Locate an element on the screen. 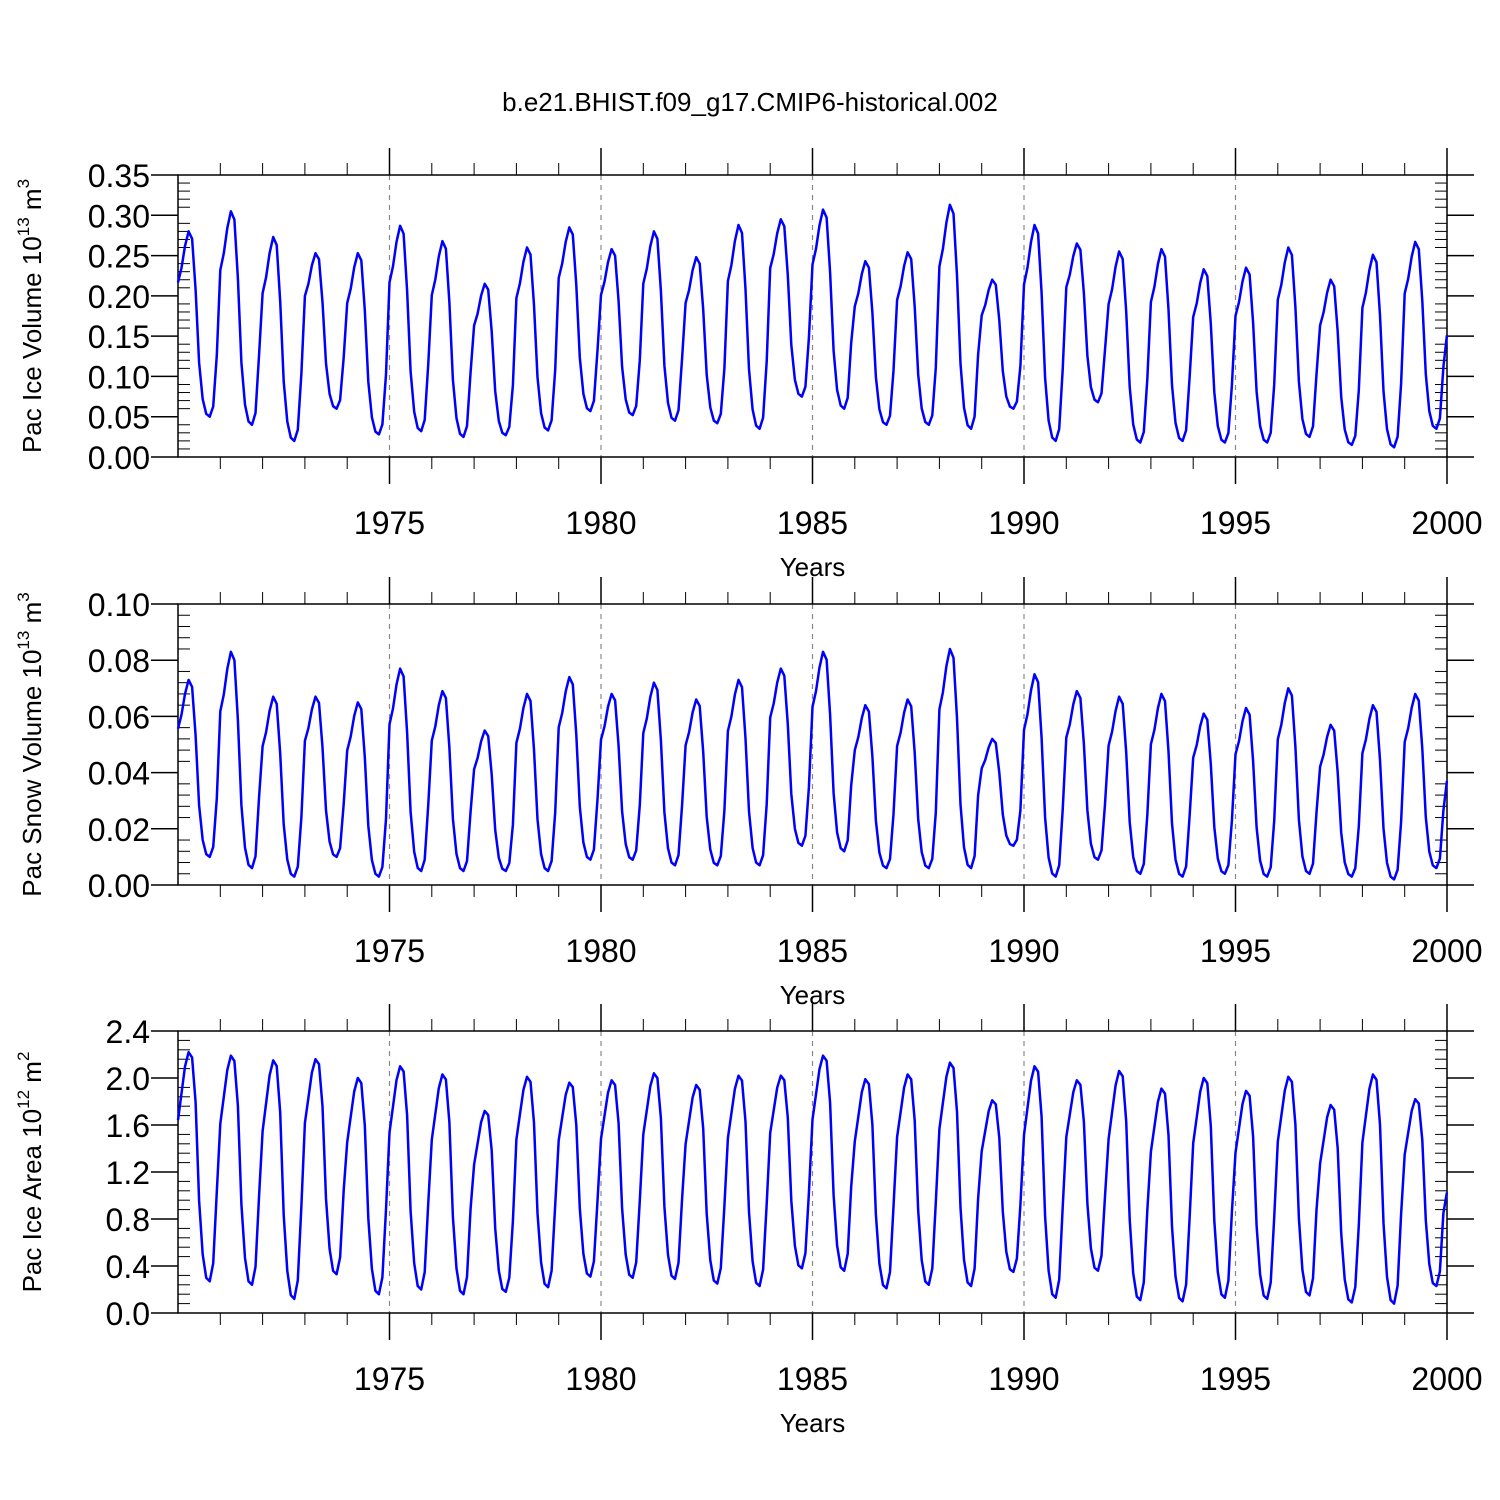 Image resolution: width=1500 pixels, height=1500 pixels. y-tick-label: 2.0 is located at coordinates (128, 1079).